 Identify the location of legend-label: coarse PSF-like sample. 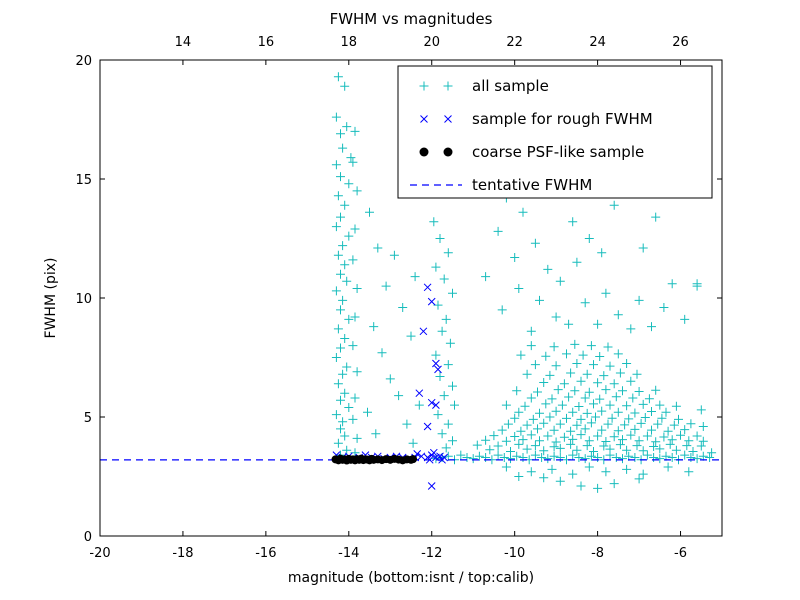
(558, 152).